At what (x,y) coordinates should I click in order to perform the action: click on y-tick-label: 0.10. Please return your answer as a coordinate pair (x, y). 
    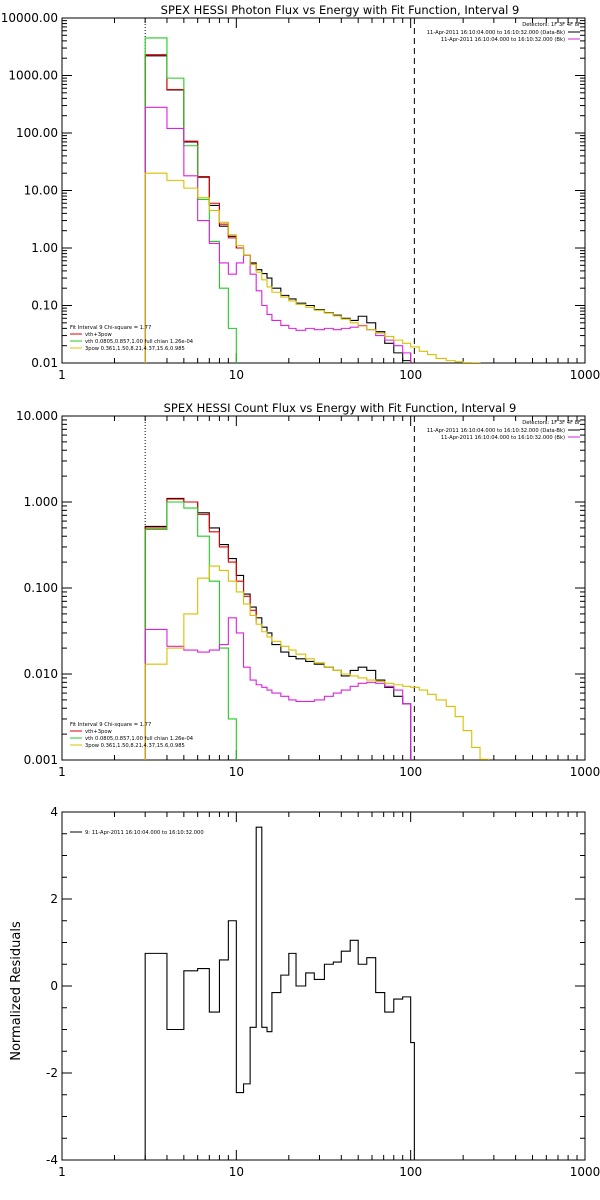
    Looking at the image, I should click on (44, 306).